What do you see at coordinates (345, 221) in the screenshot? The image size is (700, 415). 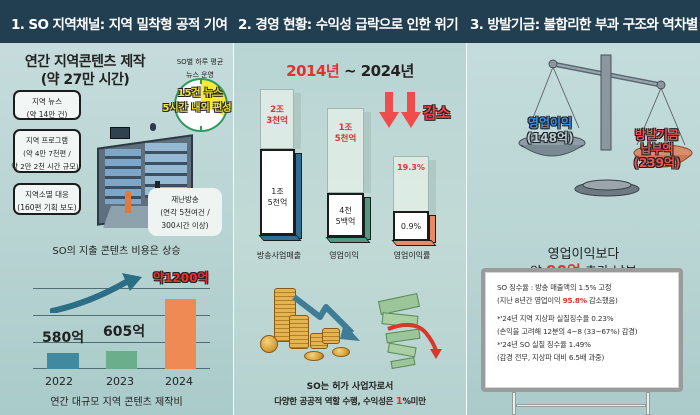 I see `value-line: 5백억` at bounding box center [345, 221].